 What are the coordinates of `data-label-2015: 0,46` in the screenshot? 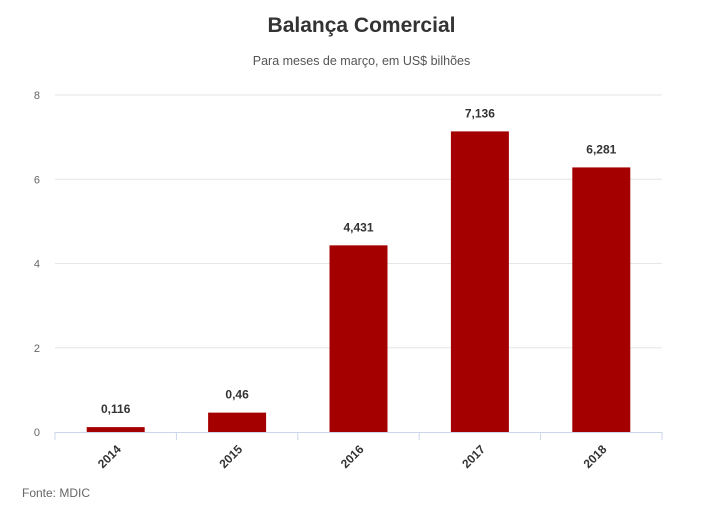 It's located at (237, 395).